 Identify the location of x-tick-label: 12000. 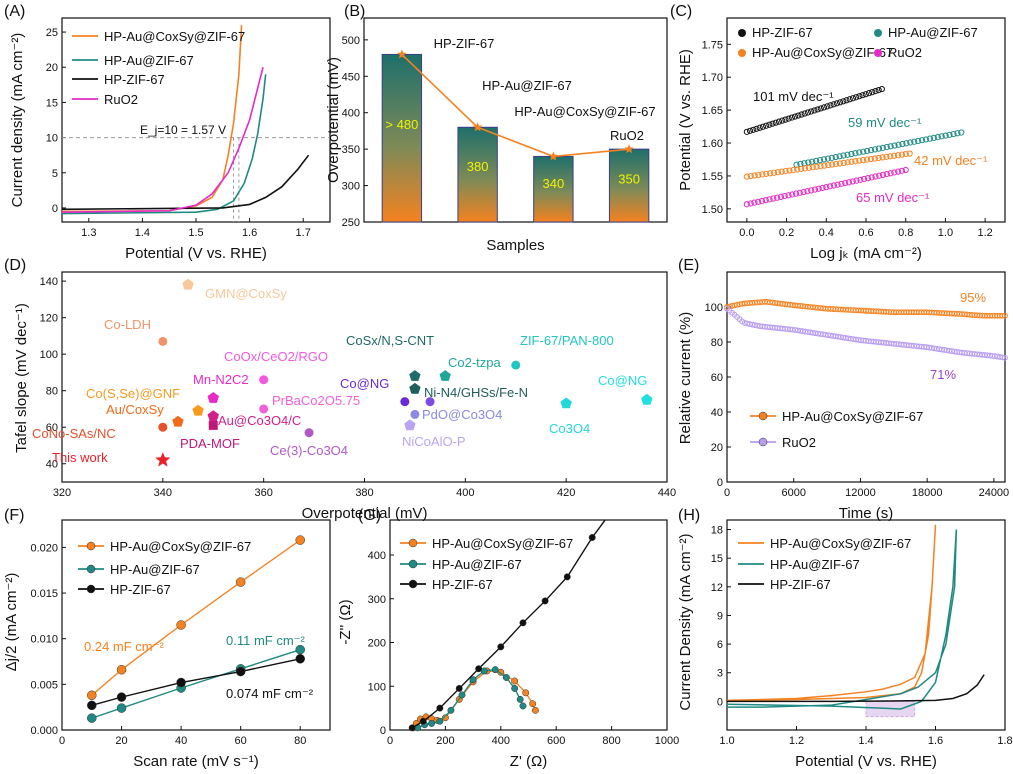
(860, 493).